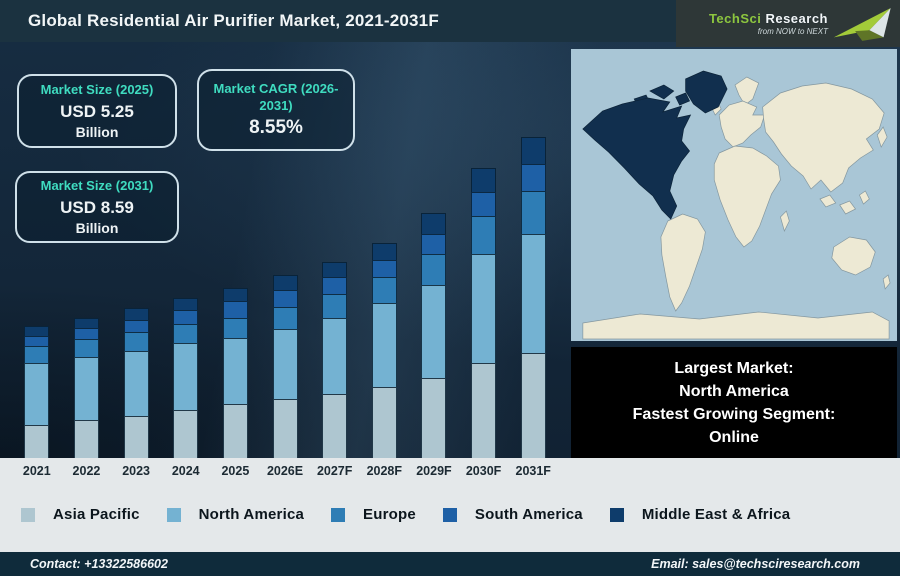  What do you see at coordinates (755, 564) in the screenshot?
I see `email-info: Email: sales@techsciresearch.com` at bounding box center [755, 564].